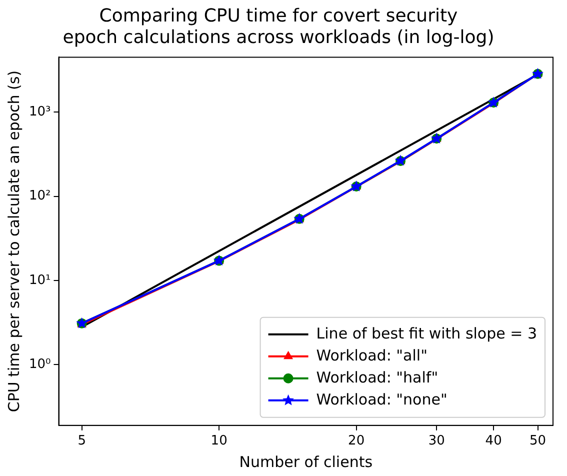  What do you see at coordinates (427, 333) in the screenshot?
I see `legend-label: Line of best fit with slope = 3` at bounding box center [427, 333].